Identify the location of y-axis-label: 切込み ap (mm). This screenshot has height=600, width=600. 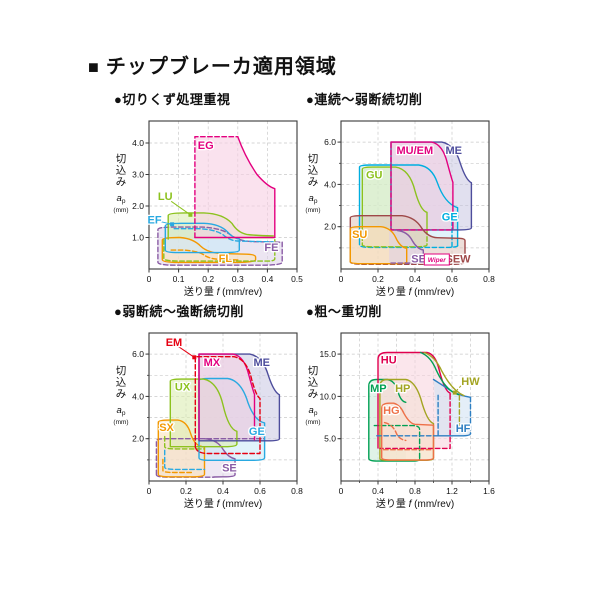
(120, 183).